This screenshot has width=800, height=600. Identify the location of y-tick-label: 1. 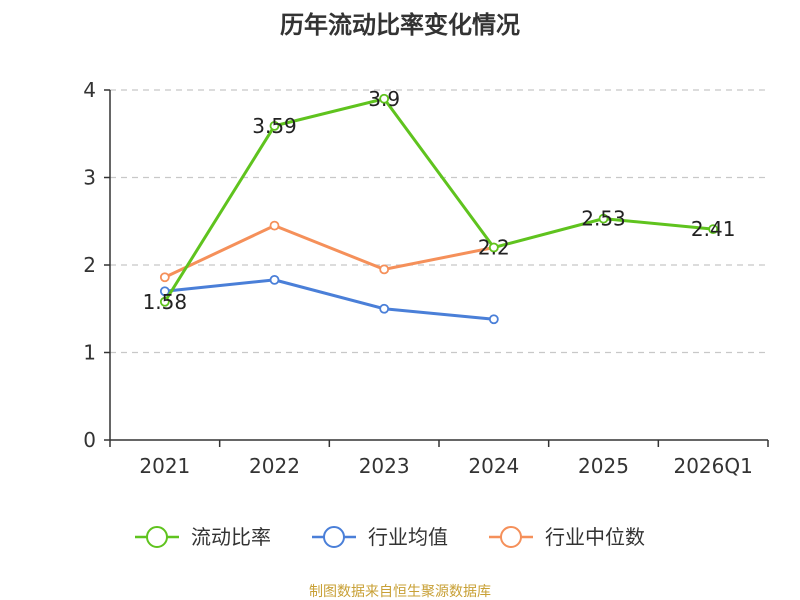
(89, 353).